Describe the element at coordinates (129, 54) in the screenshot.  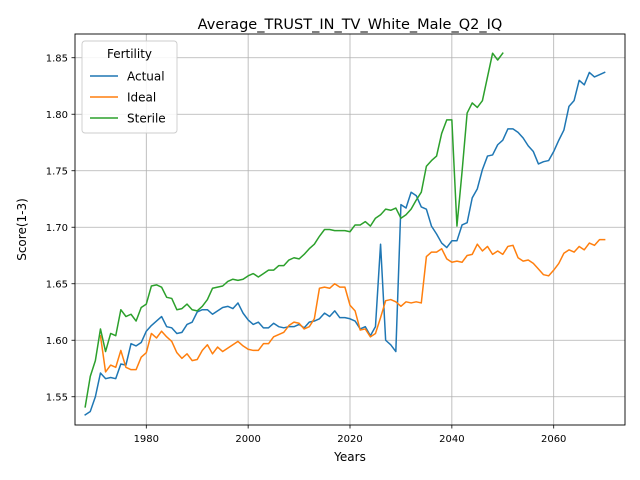
I see `legend-title: Fertility` at that location.